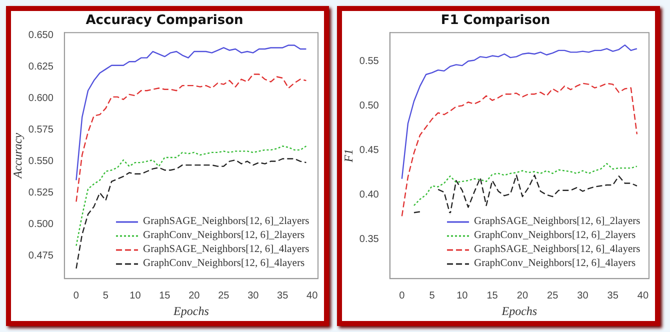  Describe the element at coordinates (369, 195) in the screenshot. I see `y-tick-label: 0.40` at that location.